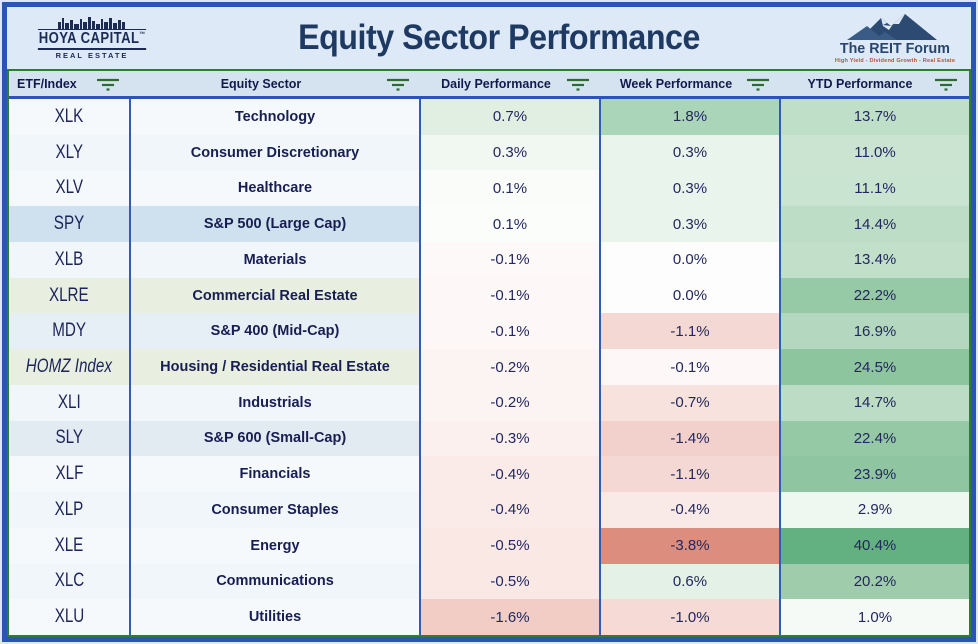 The height and width of the screenshot is (644, 978). Describe the element at coordinates (92, 39) in the screenshot. I see `hoya-logo-name: HOYA CAPITAL™` at that location.